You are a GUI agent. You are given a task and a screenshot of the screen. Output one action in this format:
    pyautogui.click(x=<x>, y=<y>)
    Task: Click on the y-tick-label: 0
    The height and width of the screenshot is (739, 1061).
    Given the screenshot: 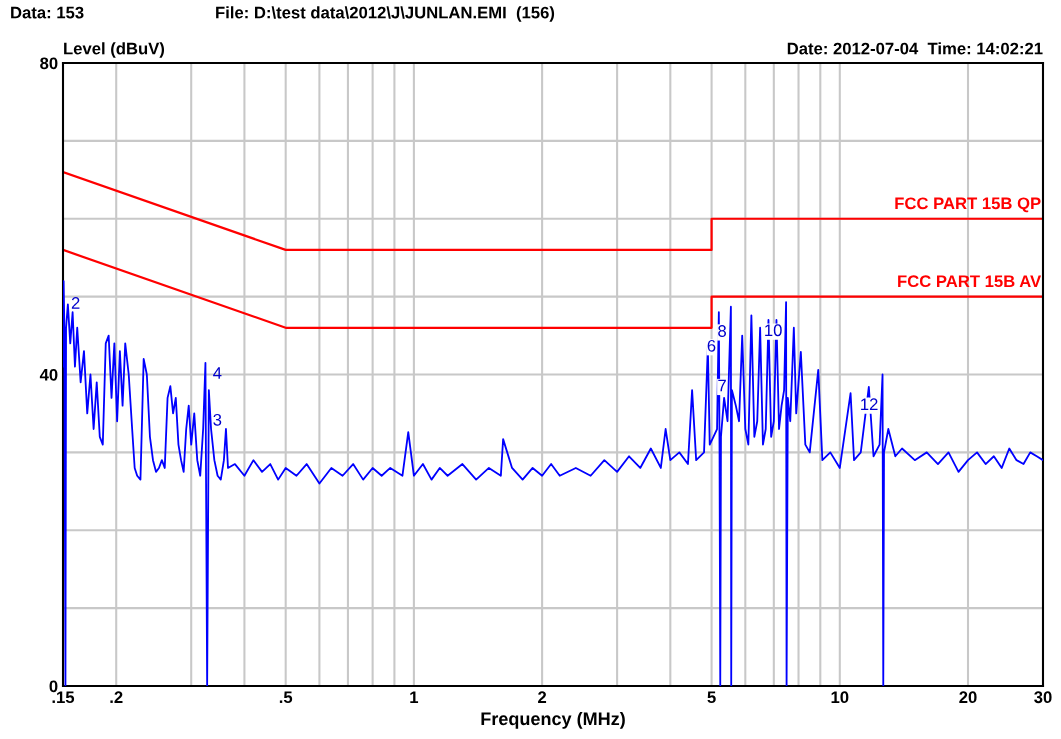 What is the action you would take?
    pyautogui.click(x=53, y=686)
    